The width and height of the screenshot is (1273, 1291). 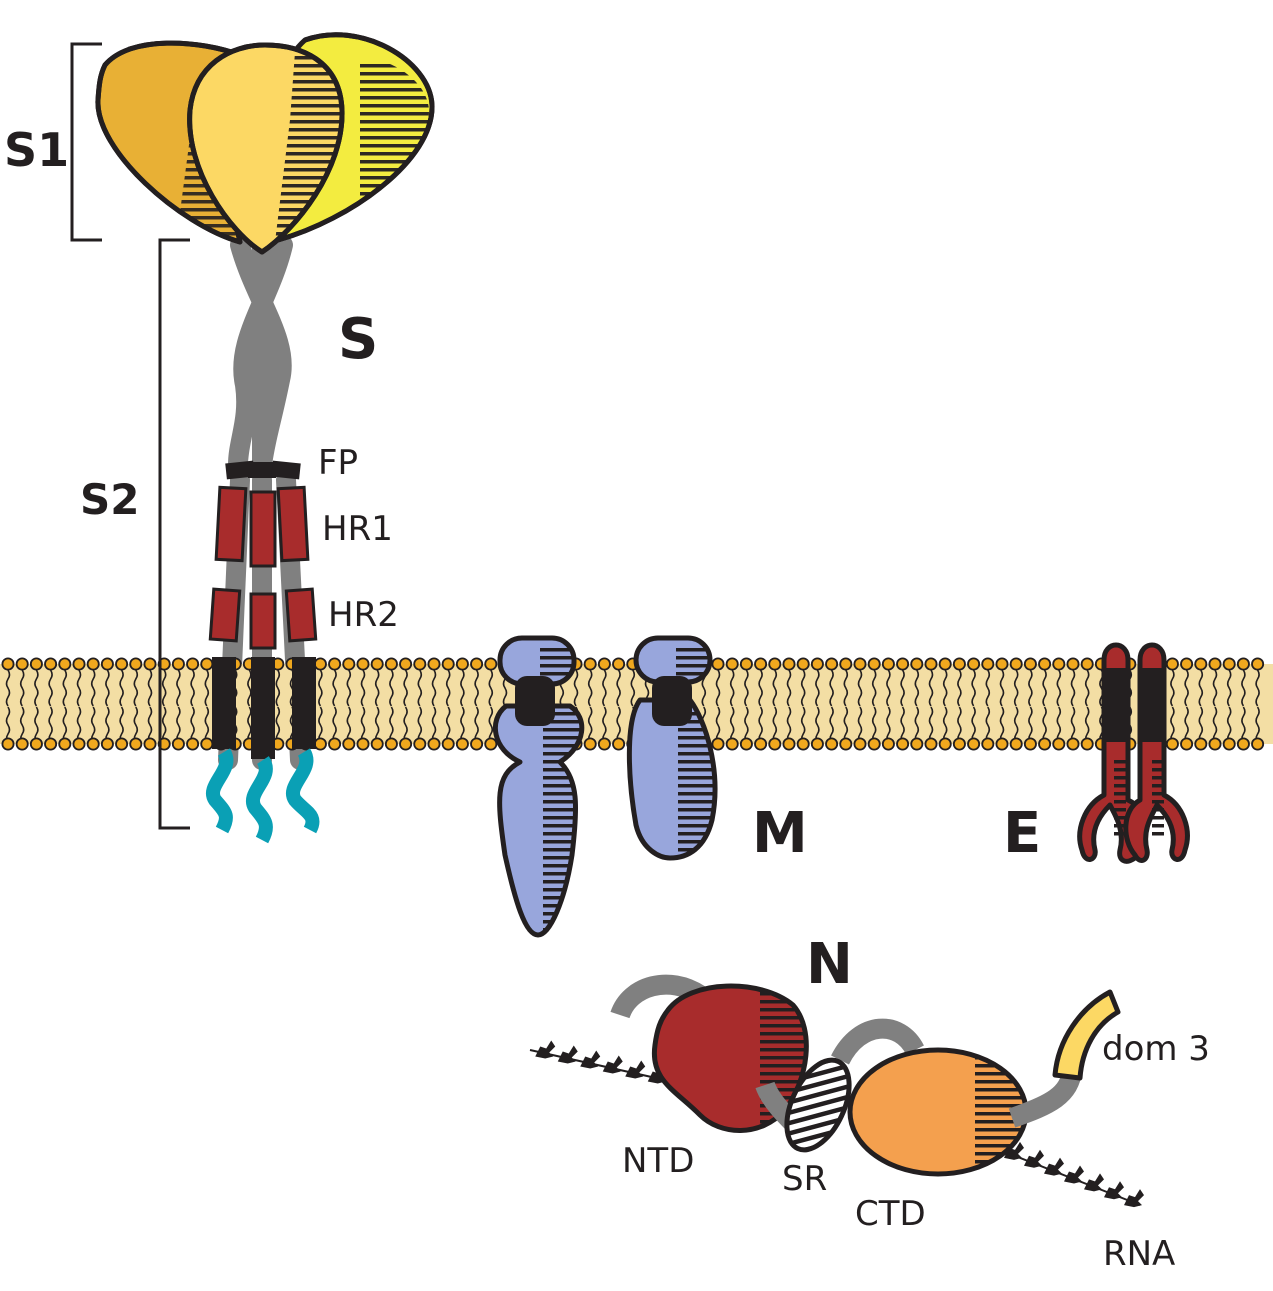 I want to click on n-c-terminal-domain, so click(x=938, y=1112).